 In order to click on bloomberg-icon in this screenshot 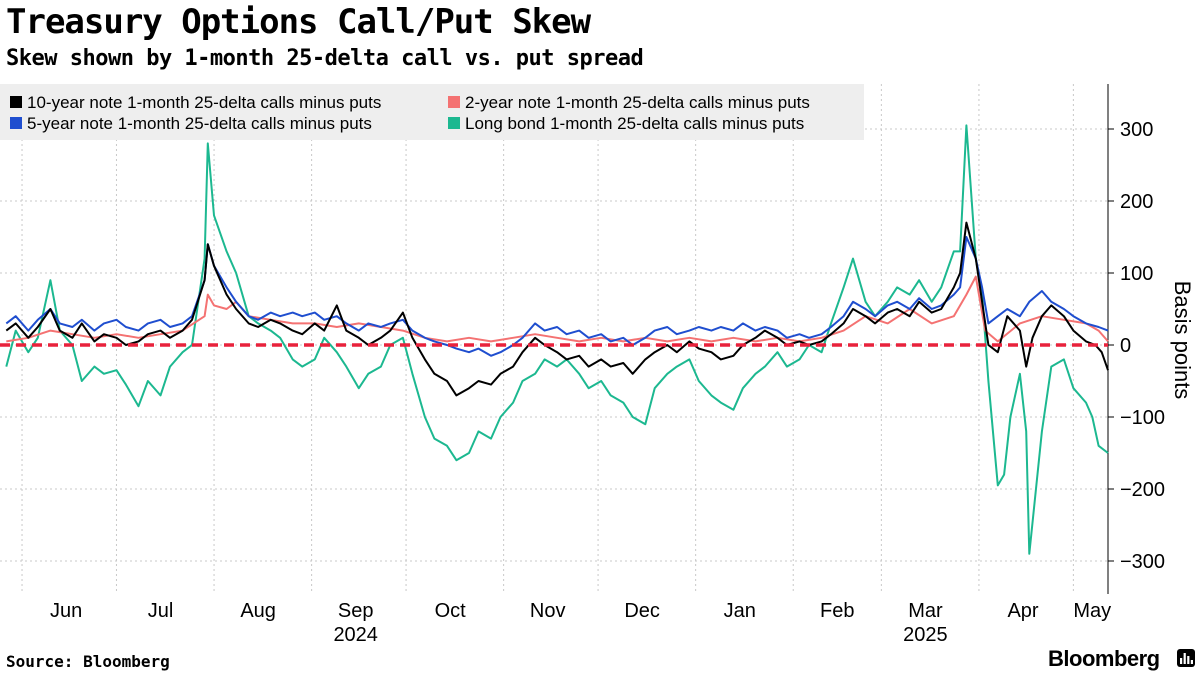, I will do `click(1186, 658)`.